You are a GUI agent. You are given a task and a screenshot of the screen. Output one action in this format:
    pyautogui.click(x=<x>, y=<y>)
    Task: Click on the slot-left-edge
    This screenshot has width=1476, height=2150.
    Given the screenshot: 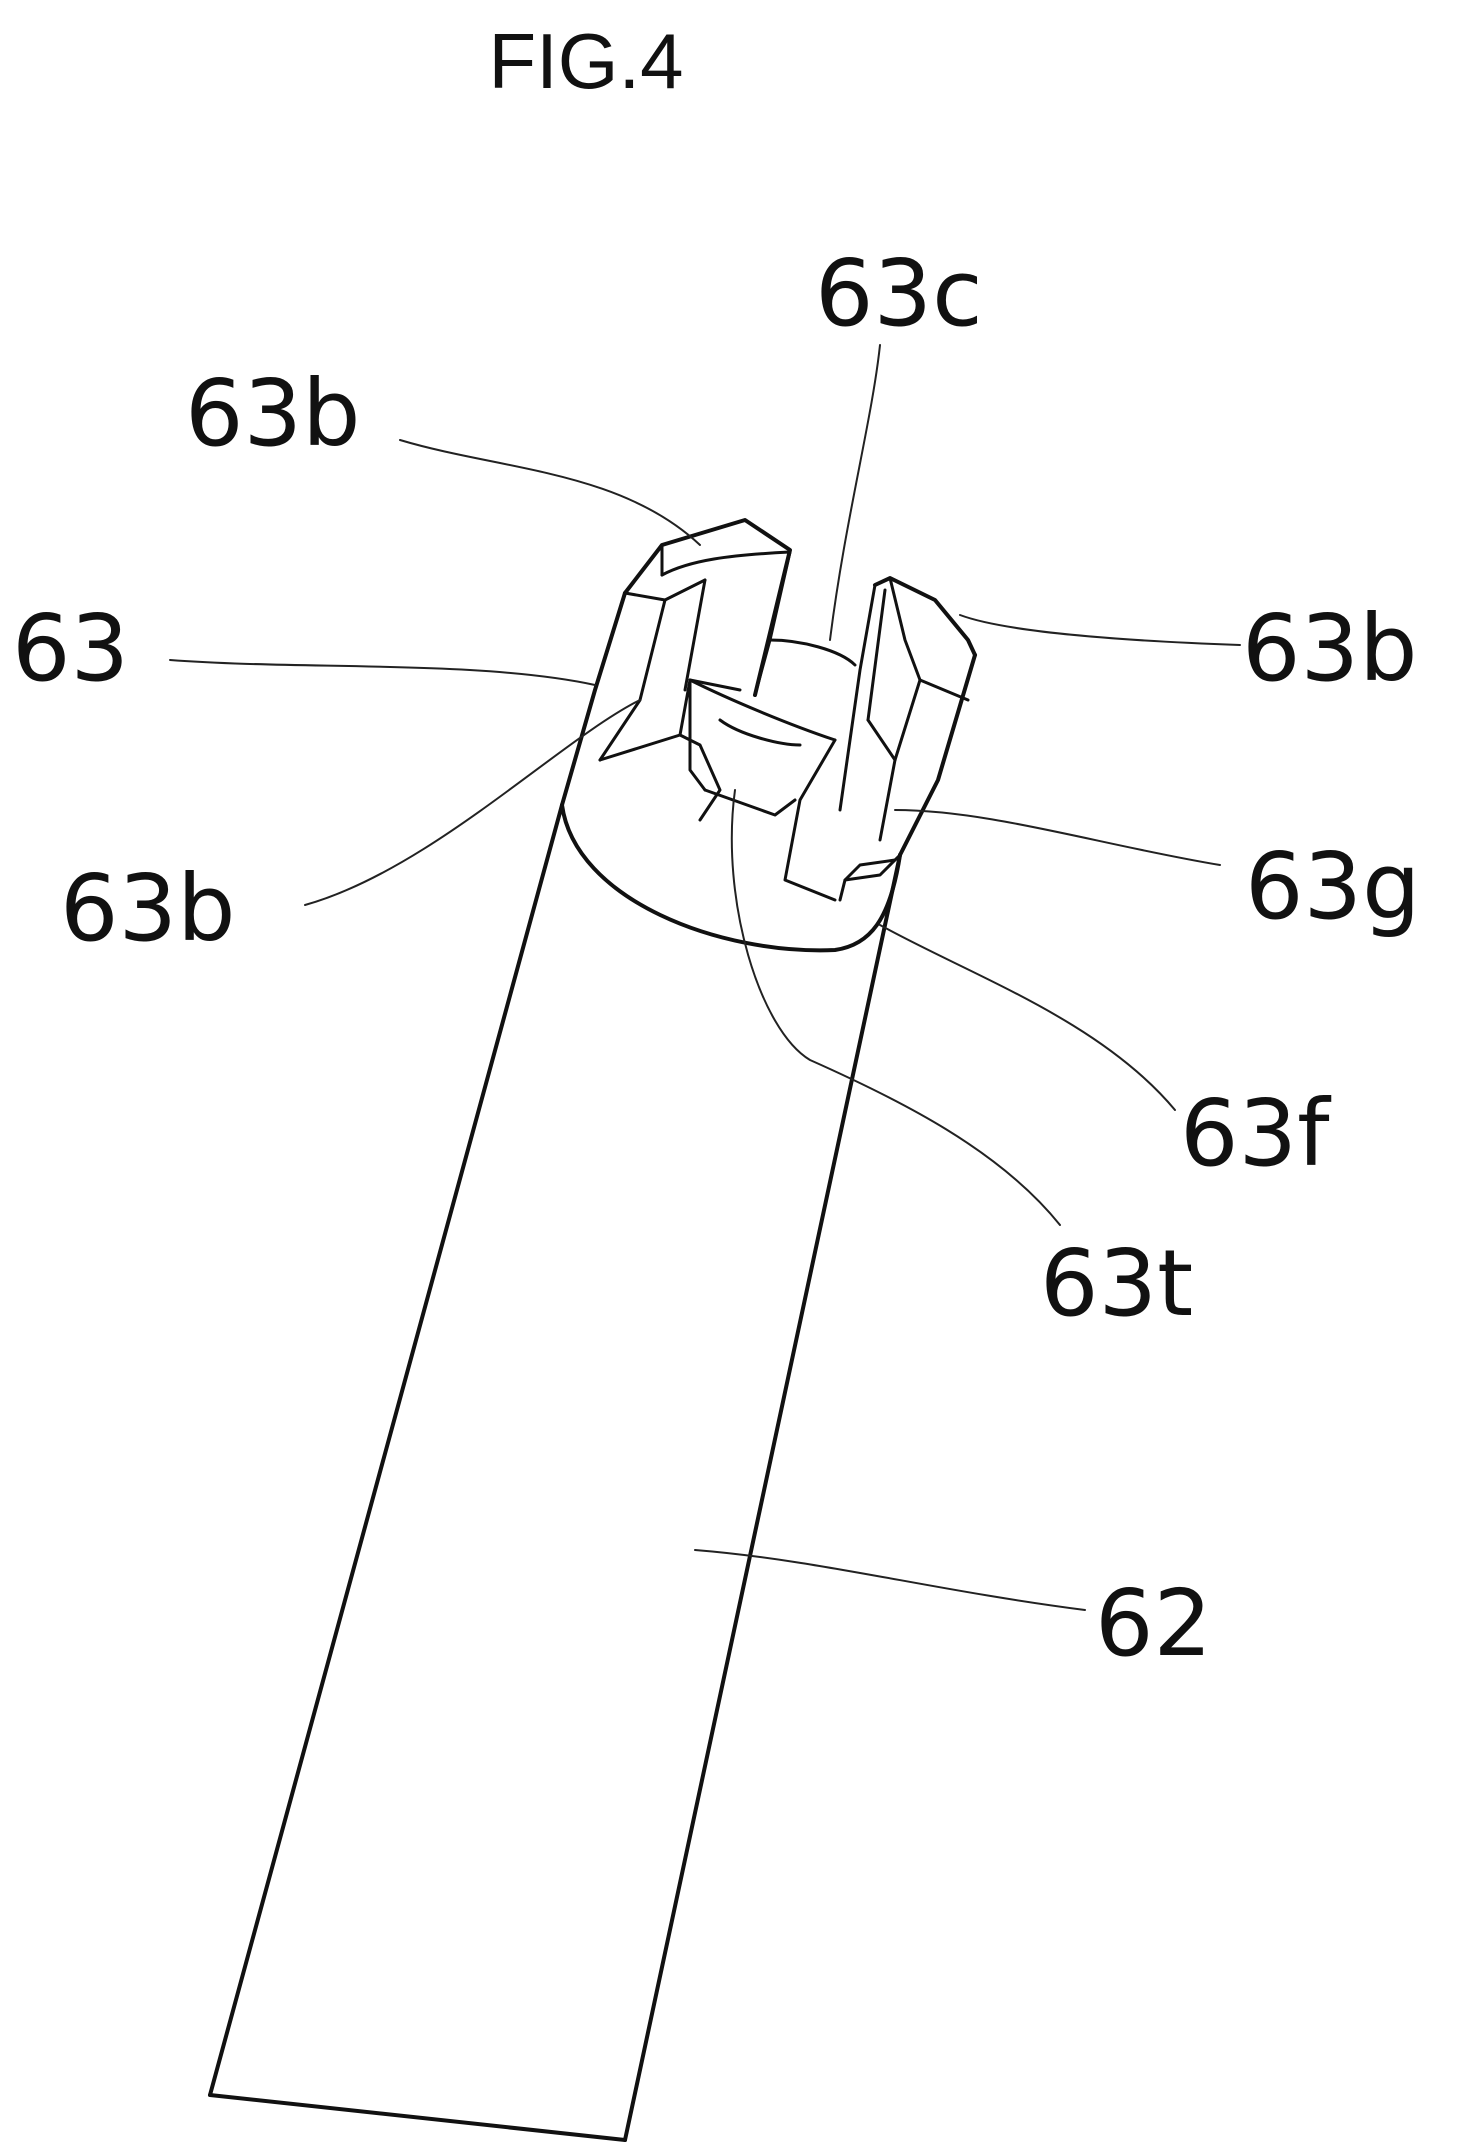 What is the action you would take?
    pyautogui.click(x=772, y=623)
    